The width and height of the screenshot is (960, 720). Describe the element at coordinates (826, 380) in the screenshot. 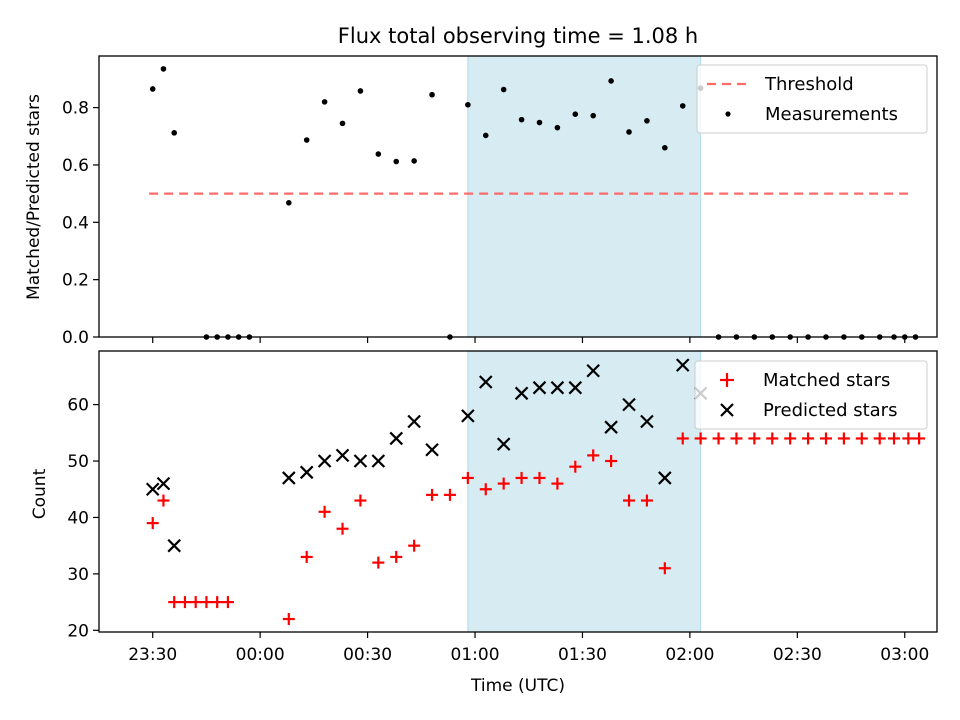

I see `legend-matched-label: Matched stars` at that location.